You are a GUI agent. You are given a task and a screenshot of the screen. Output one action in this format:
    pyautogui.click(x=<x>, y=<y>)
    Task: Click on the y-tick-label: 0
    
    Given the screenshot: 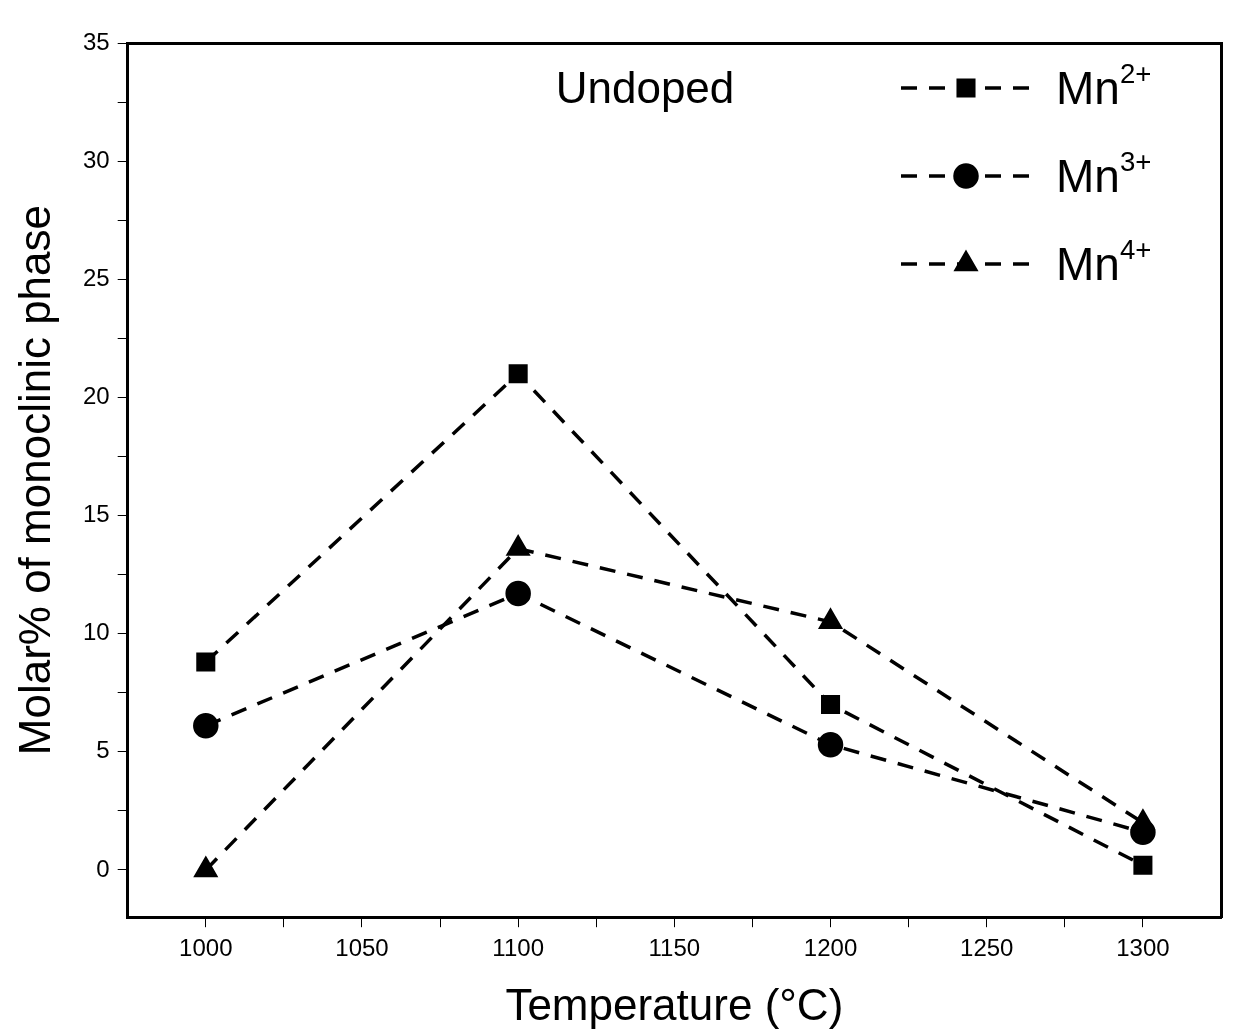 What is the action you would take?
    pyautogui.click(x=103, y=868)
    